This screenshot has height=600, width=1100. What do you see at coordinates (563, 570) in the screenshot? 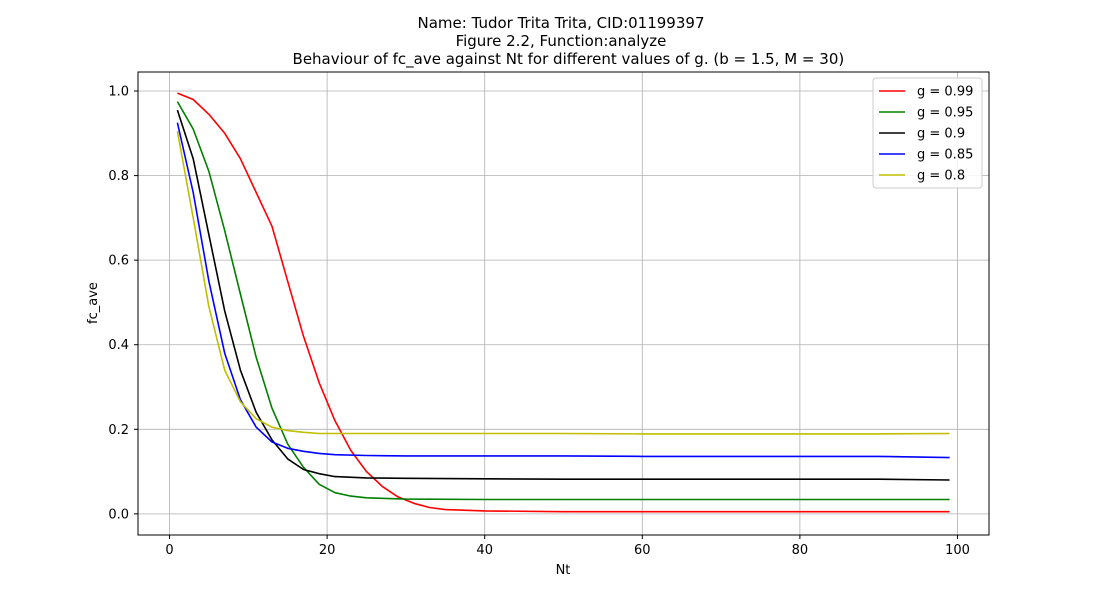
I see `x-axis-label: Nt` at bounding box center [563, 570].